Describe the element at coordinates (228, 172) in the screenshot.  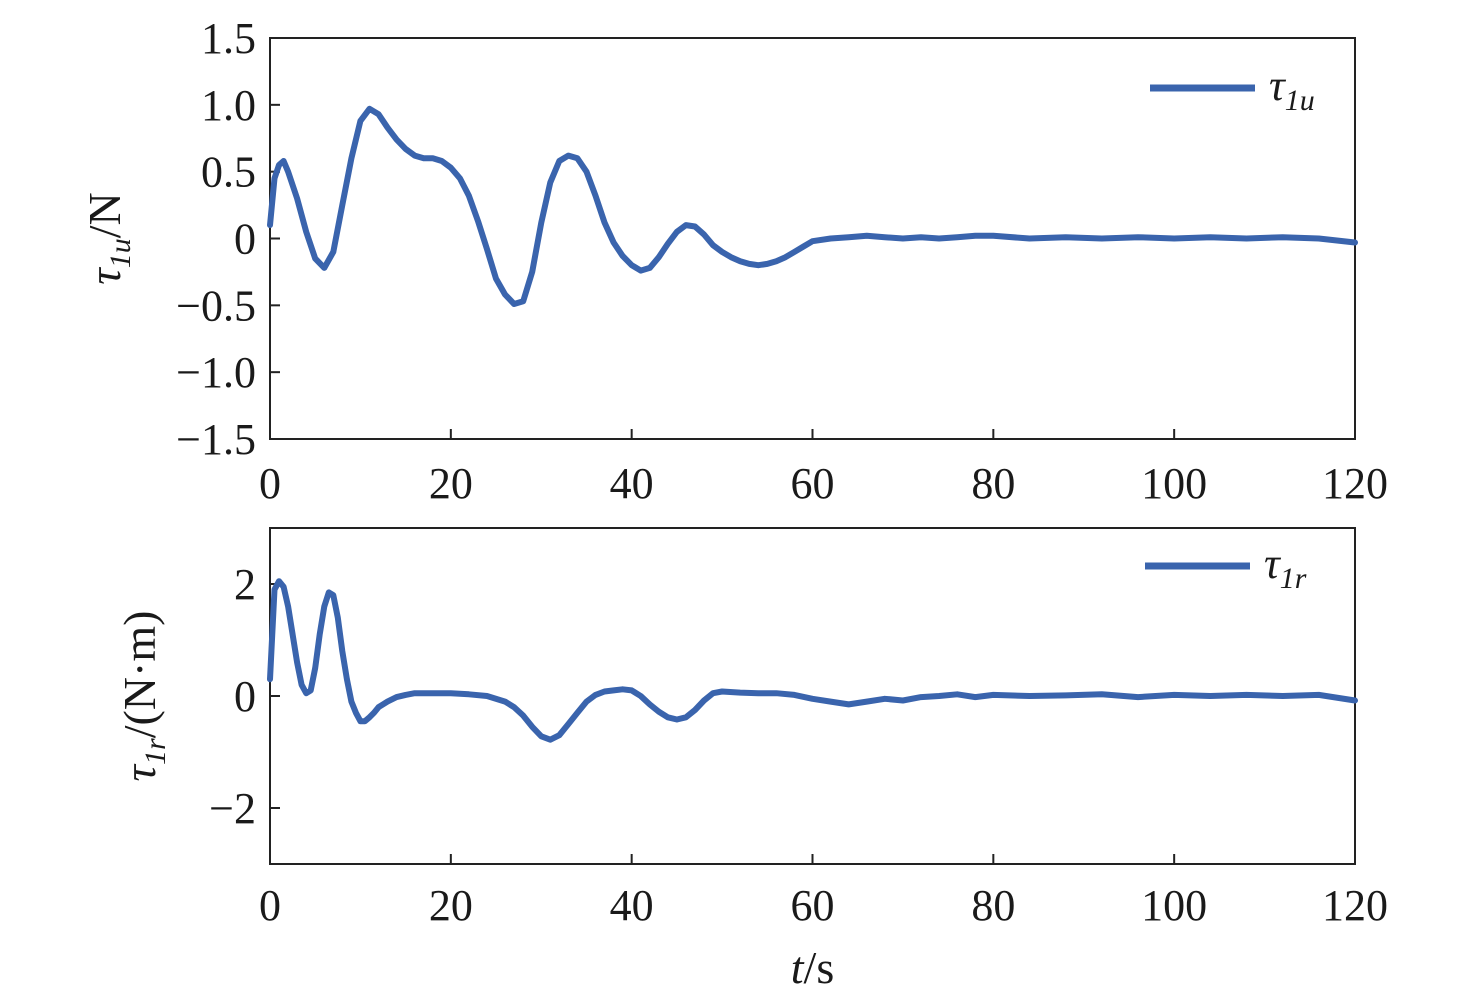
I see `y-tick-label: 0.5` at that location.